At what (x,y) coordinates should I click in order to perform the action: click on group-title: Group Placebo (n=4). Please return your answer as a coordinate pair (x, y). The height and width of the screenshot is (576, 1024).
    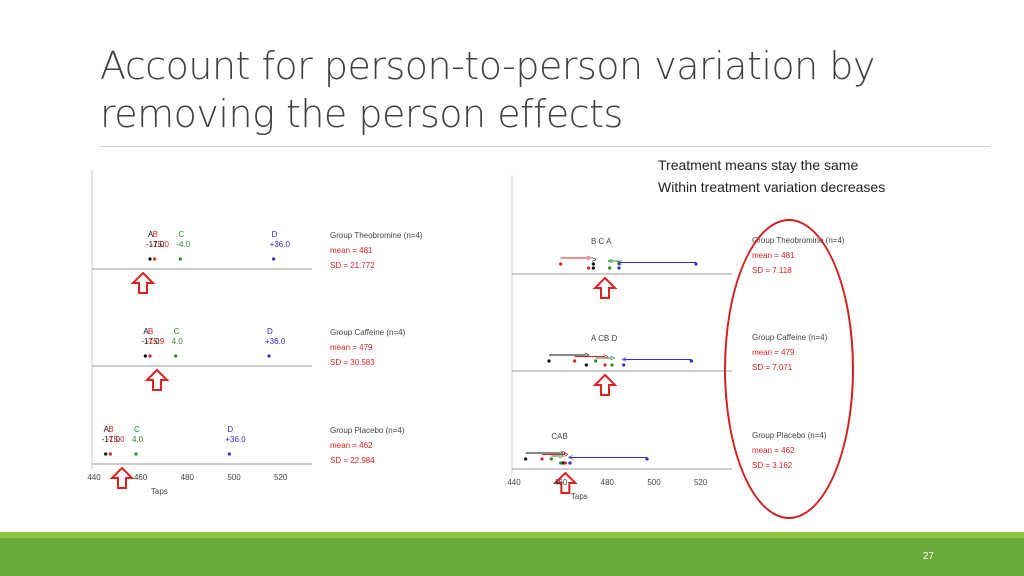
    Looking at the image, I should click on (367, 430).